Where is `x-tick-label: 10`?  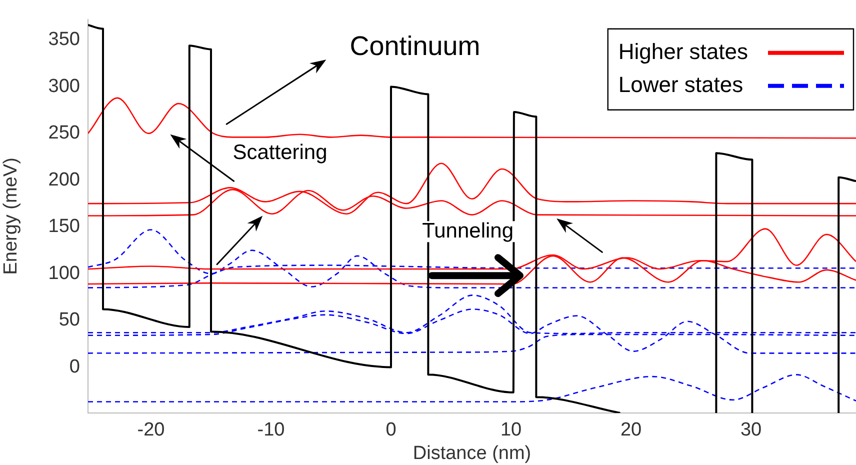 x-tick-label: 10 is located at coordinates (511, 430).